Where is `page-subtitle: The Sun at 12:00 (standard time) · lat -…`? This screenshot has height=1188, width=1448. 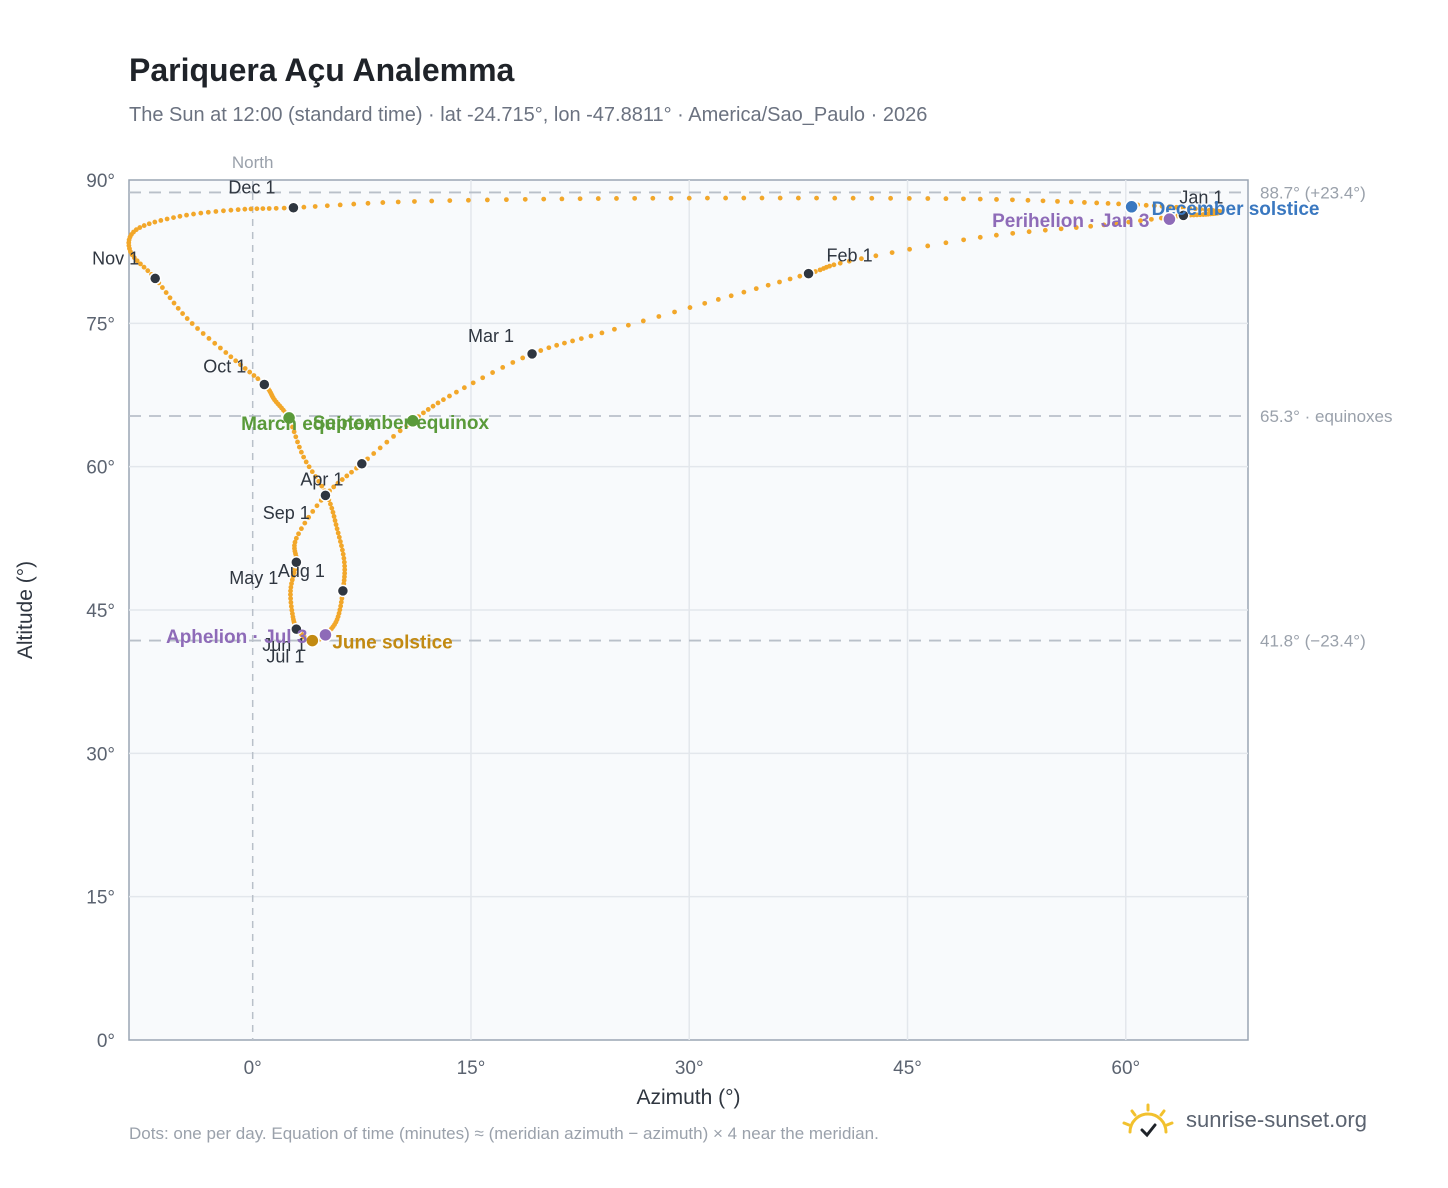 page-subtitle: The Sun at 12:00 (standard time) · lat -… is located at coordinates (528, 115).